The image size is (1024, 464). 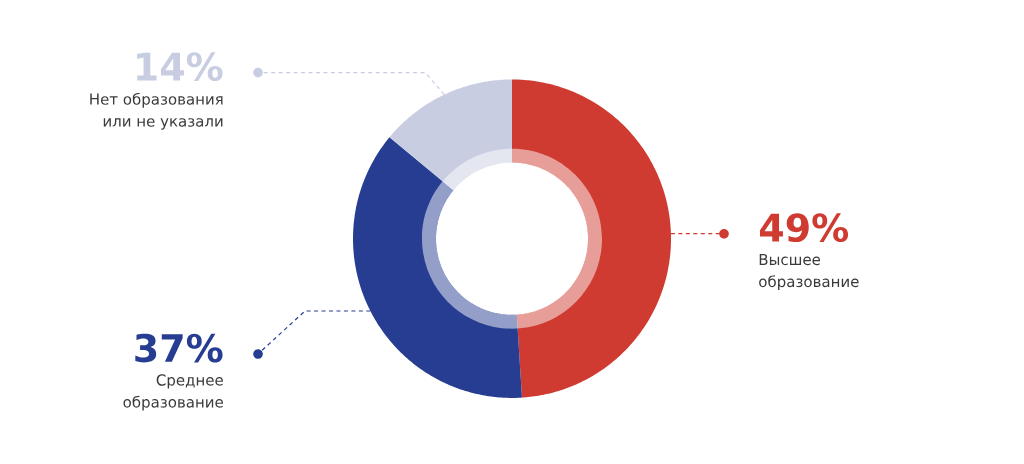 What do you see at coordinates (804, 228) in the screenshot?
I see `data-label: 49%` at bounding box center [804, 228].